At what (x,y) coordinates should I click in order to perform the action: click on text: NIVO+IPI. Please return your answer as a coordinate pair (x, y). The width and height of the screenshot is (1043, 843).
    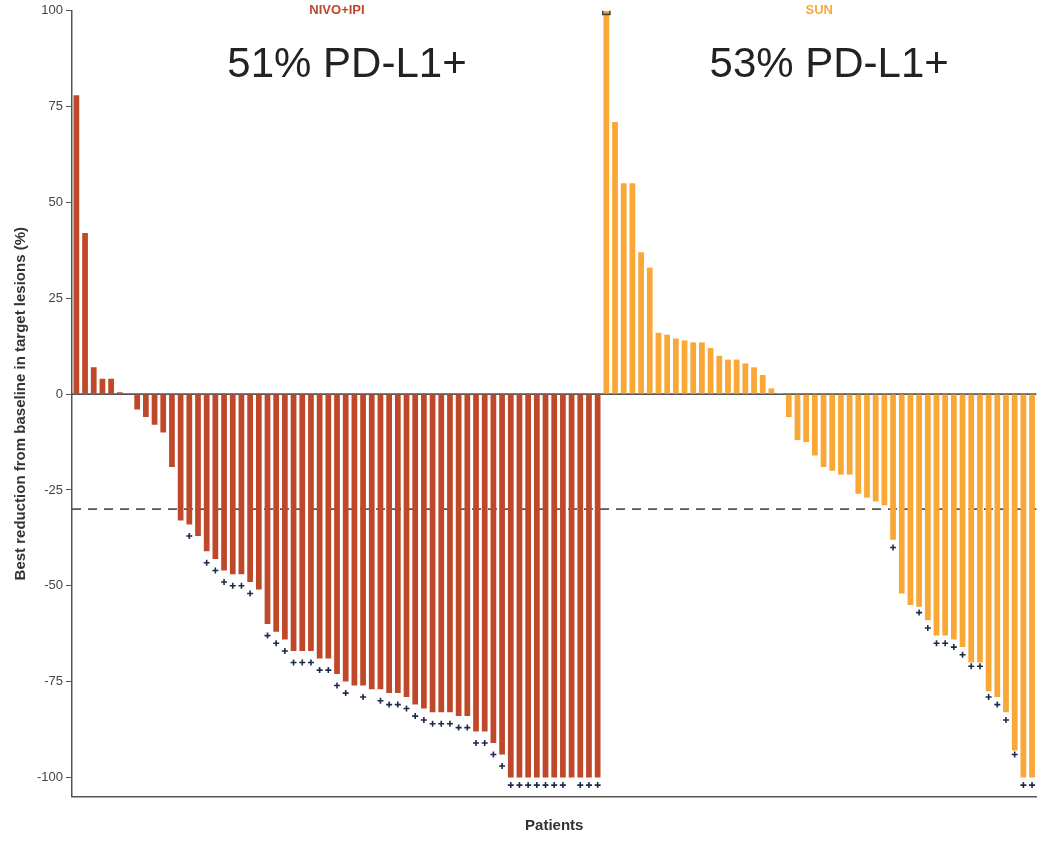
    Looking at the image, I should click on (337, 10).